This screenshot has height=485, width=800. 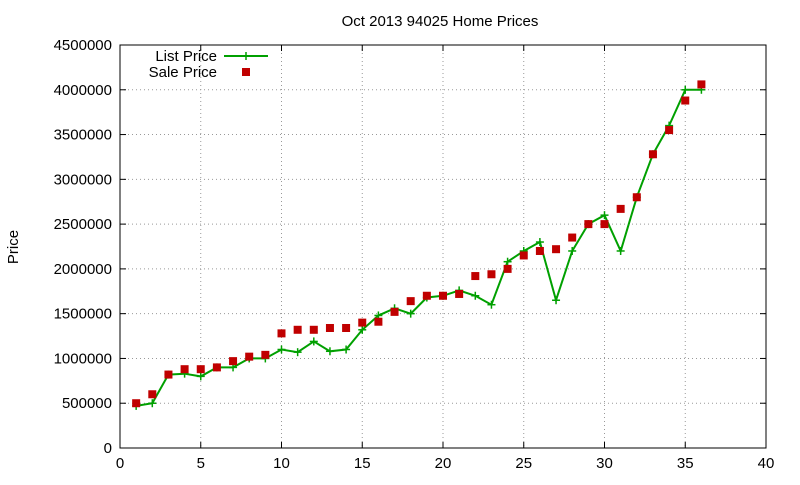 What do you see at coordinates (83, 269) in the screenshot?
I see `y-tick-label: 2000000` at bounding box center [83, 269].